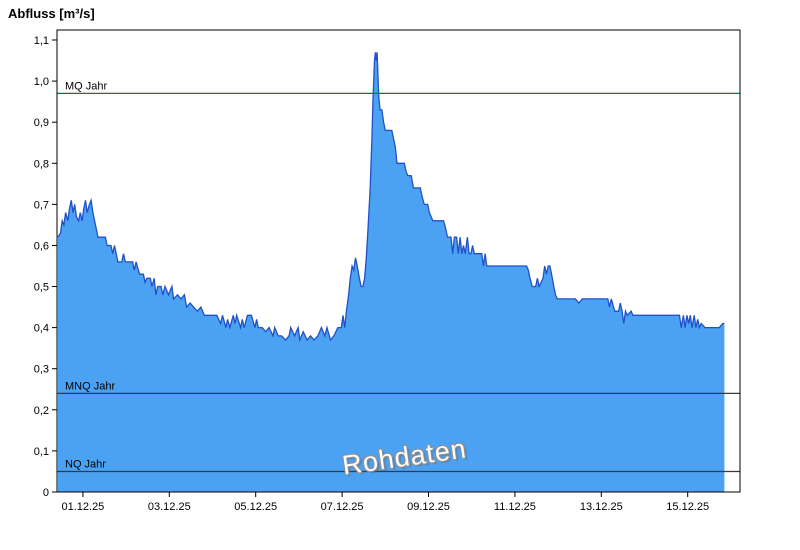 This screenshot has width=800, height=550. What do you see at coordinates (86, 86) in the screenshot?
I see `ref-label-mq-jahr: MQ Jahr` at bounding box center [86, 86].